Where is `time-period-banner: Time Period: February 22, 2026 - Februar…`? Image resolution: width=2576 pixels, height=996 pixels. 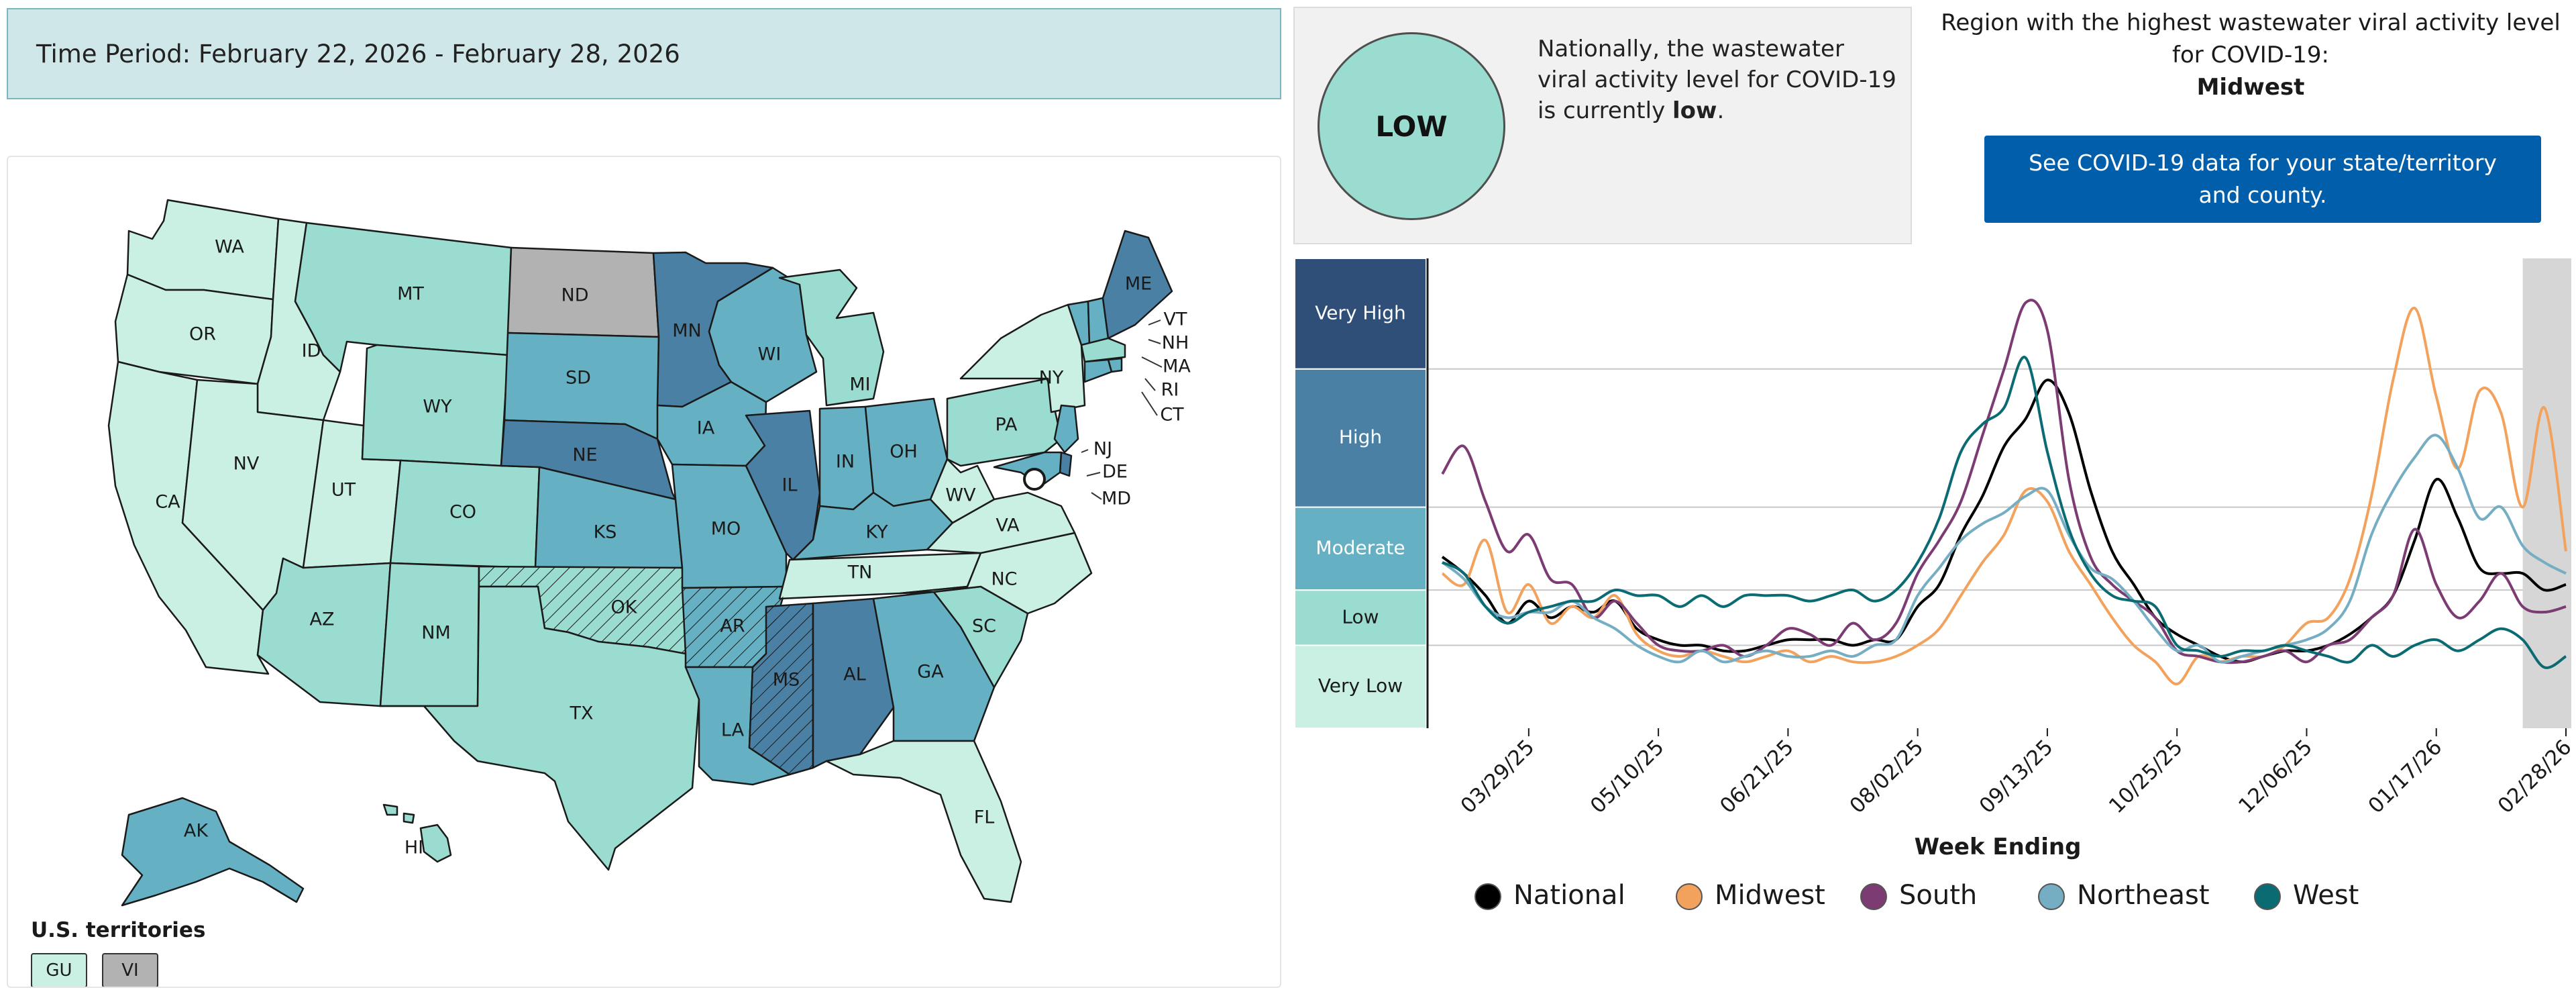 time-period-banner: Time Period: February 22, 2026 - Februar… is located at coordinates (644, 54).